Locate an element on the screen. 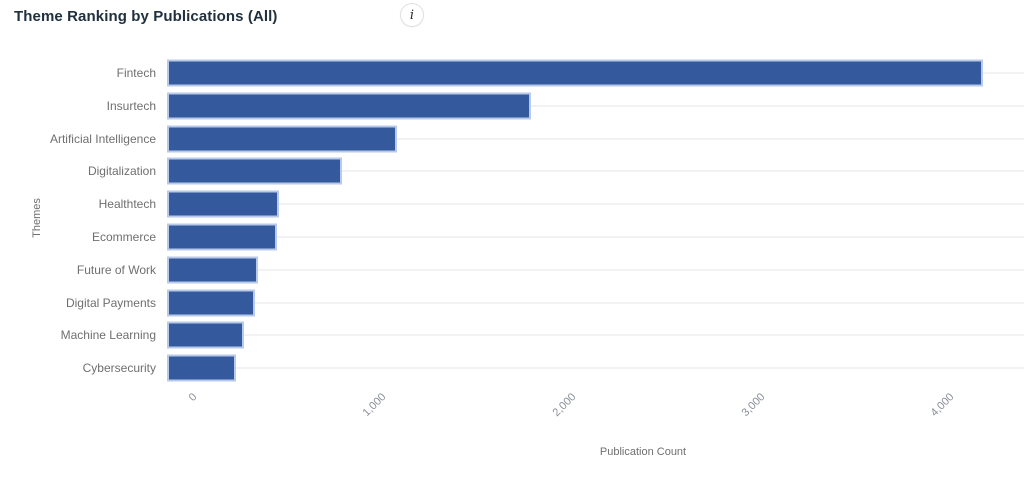 Image resolution: width=1024 pixels, height=481 pixels. chart-row: Machine Learning is located at coordinates (512, 335).